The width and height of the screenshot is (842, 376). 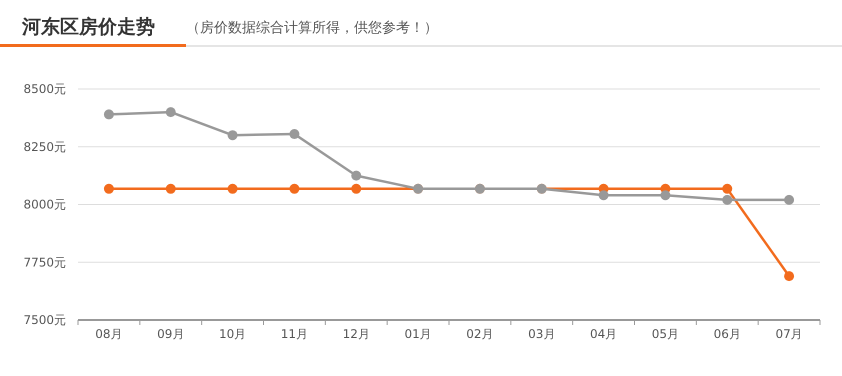 I want to click on y-tick-label: 7750元, so click(x=44, y=262).